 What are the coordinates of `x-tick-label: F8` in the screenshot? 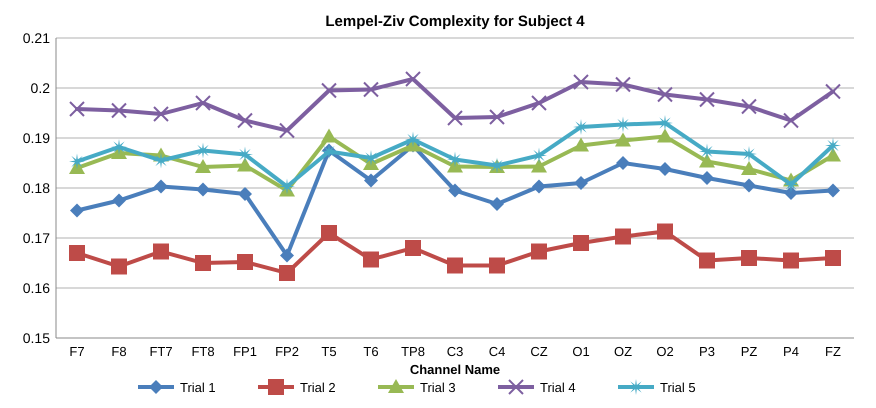 It's located at (119, 351).